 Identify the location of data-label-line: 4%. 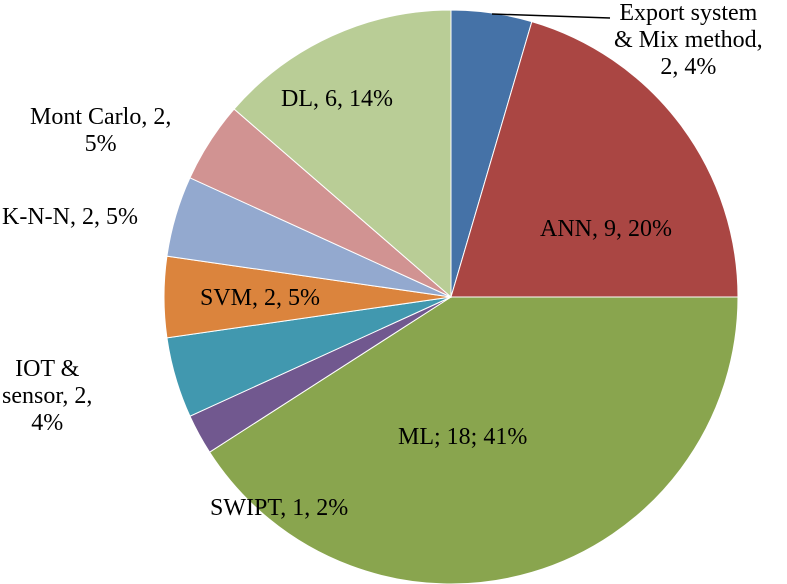
(47, 423).